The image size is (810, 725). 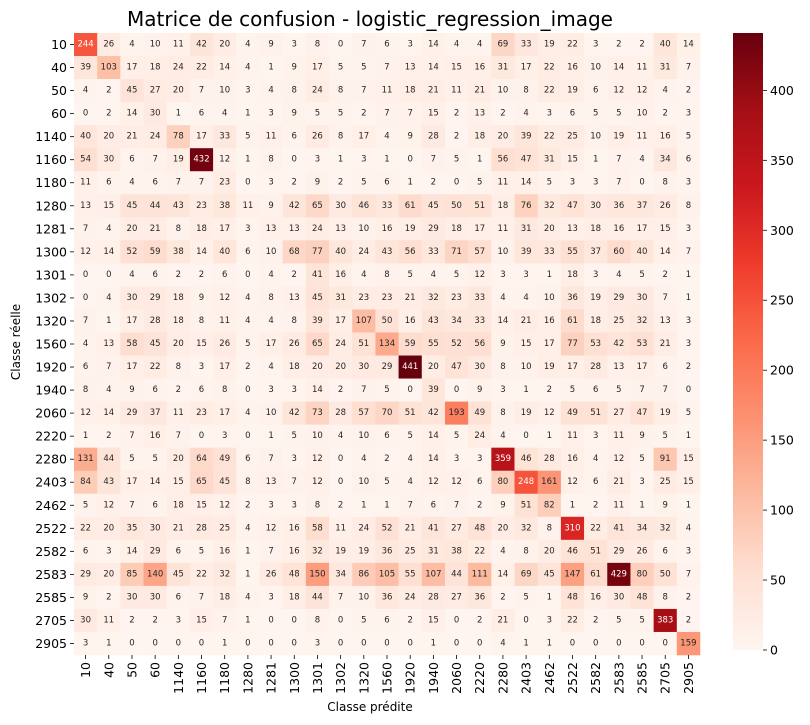 I want to click on cell-value: 23, so click(x=201, y=206).